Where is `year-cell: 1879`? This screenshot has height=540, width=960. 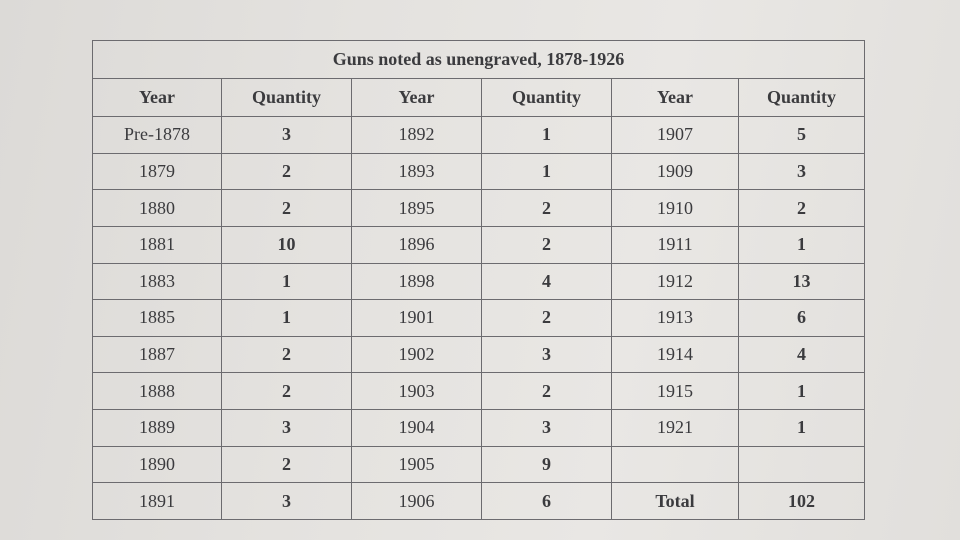 year-cell: 1879 is located at coordinates (157, 171).